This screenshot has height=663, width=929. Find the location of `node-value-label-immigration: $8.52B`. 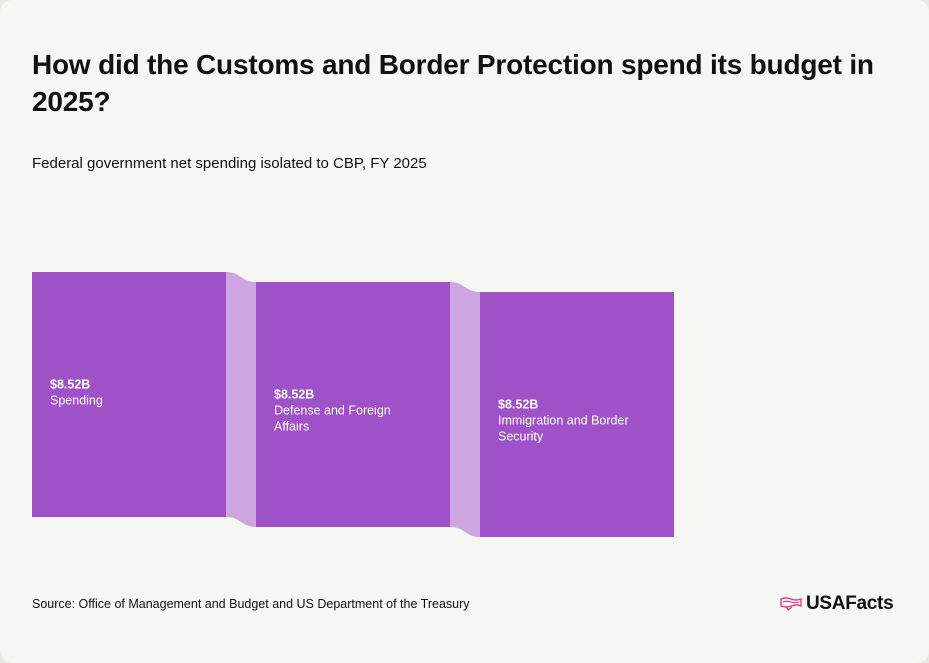

node-value-label-immigration: $8.52B is located at coordinates (518, 405).